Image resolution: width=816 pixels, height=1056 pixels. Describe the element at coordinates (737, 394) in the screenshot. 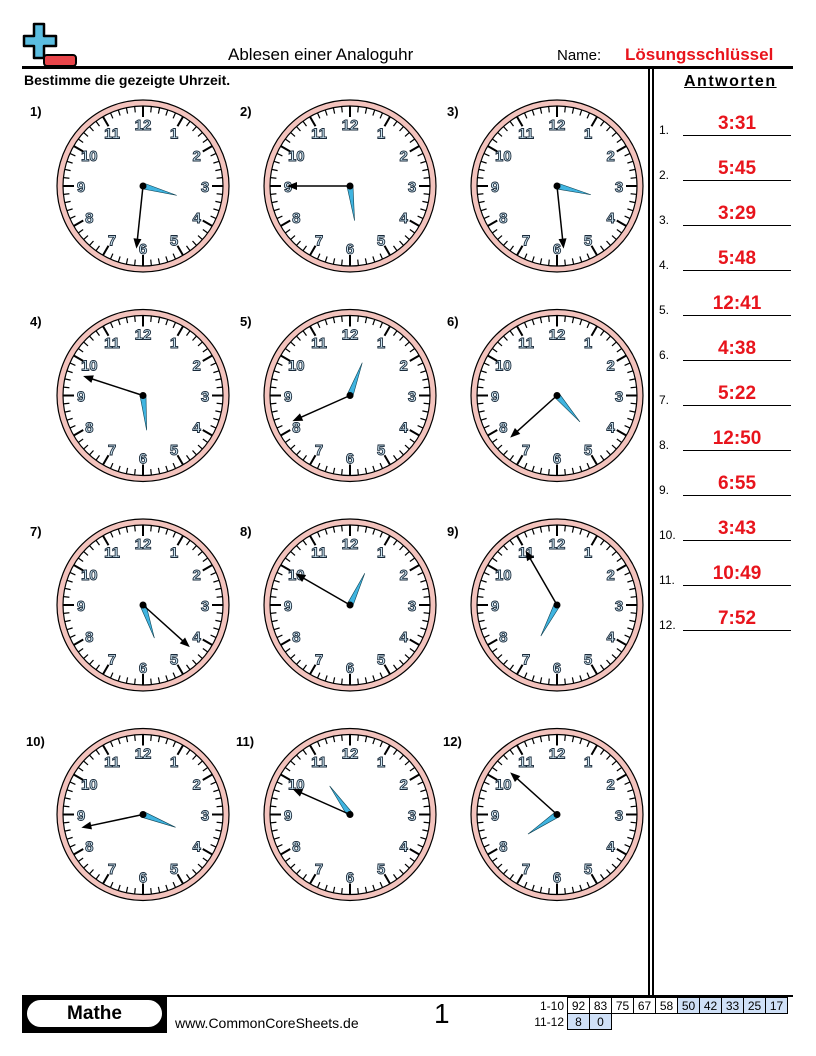

I see `answer-field: 5:22` at that location.